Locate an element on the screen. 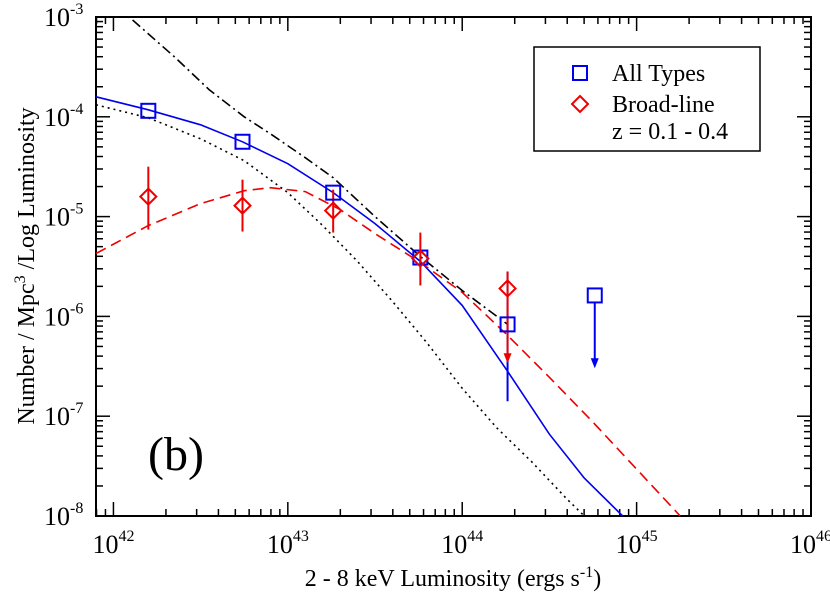 This screenshot has width=830, height=594. y-tick-label: 10⁻⁵ is located at coordinates (63, 216).